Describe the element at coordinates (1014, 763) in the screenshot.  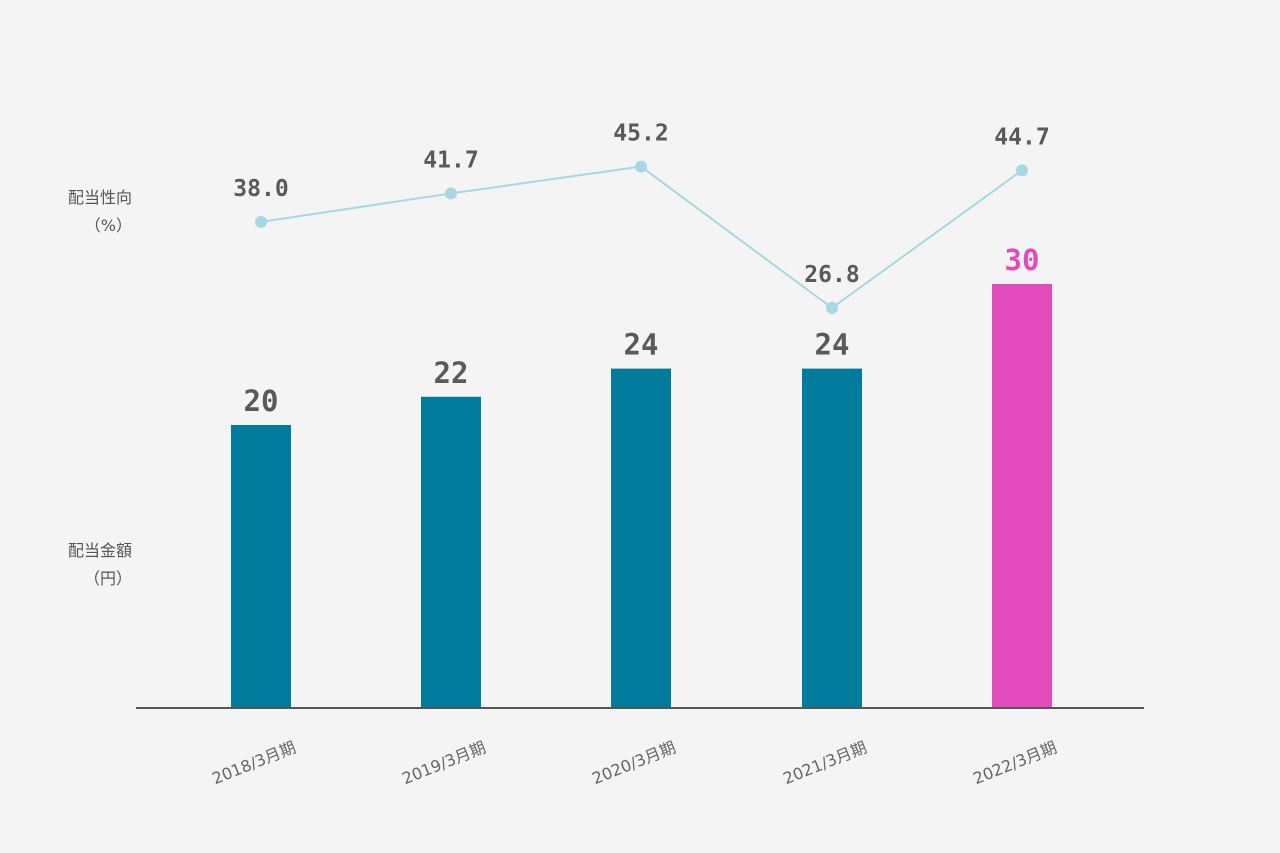
I see `category-label: 2022/3月期` at that location.